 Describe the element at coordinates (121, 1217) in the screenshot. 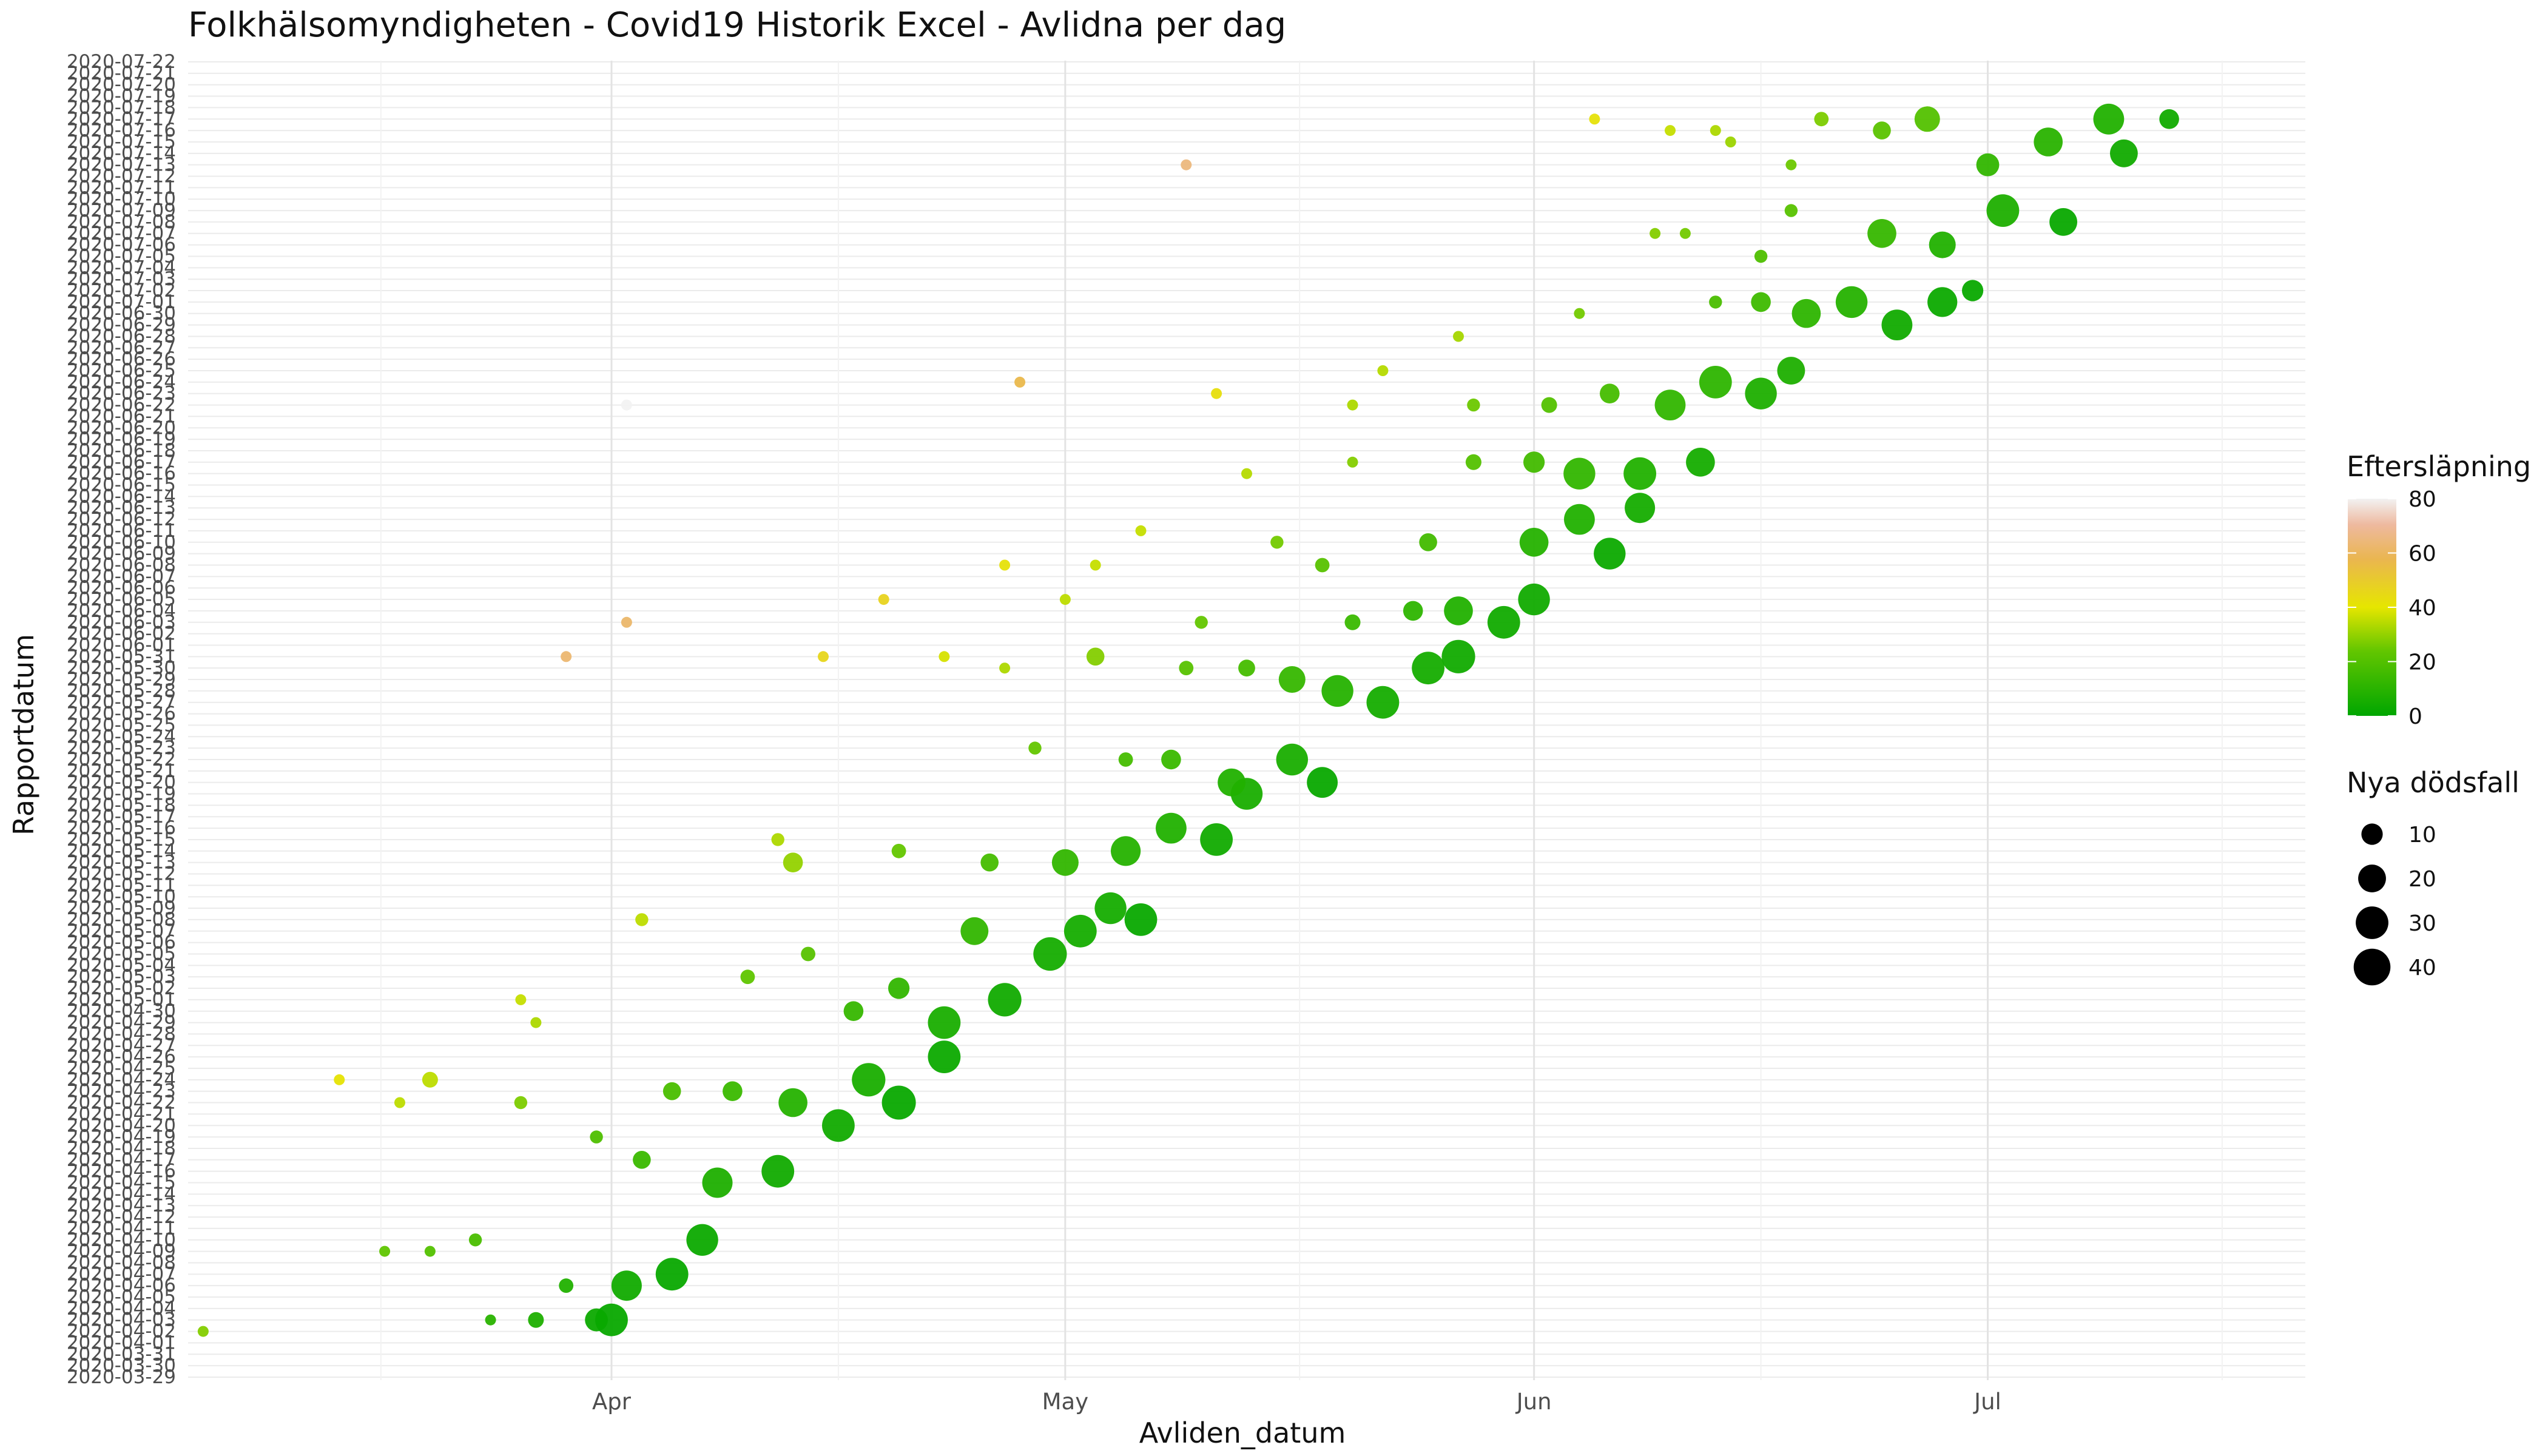

I see `y-tick-label: 2020-04-12` at that location.